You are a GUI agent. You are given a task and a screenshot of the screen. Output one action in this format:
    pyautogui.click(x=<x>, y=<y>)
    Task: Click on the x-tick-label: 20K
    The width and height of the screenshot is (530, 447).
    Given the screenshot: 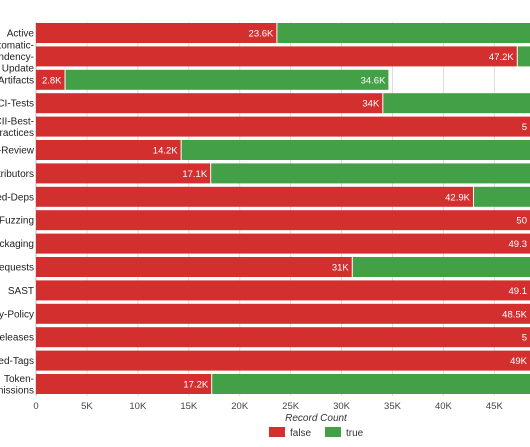 What is the action you would take?
    pyautogui.click(x=240, y=406)
    